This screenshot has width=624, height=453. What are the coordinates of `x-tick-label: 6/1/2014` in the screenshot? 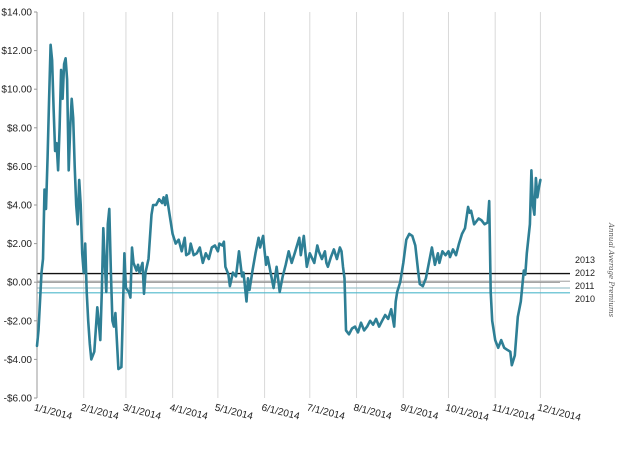 It's located at (280, 412).